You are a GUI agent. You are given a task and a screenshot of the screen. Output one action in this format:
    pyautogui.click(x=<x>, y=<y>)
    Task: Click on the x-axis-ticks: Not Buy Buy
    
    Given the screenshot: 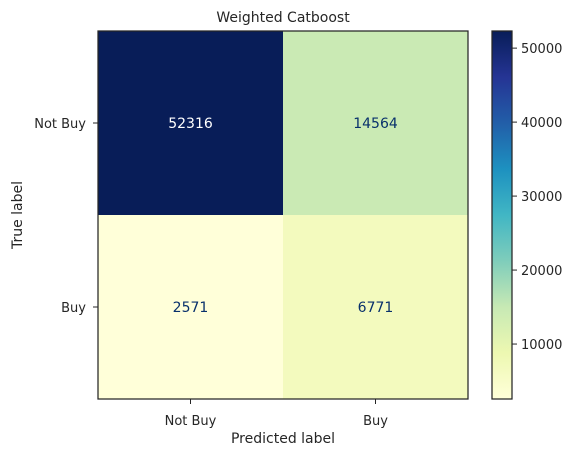 What is the action you would take?
    pyautogui.click(x=276, y=414)
    